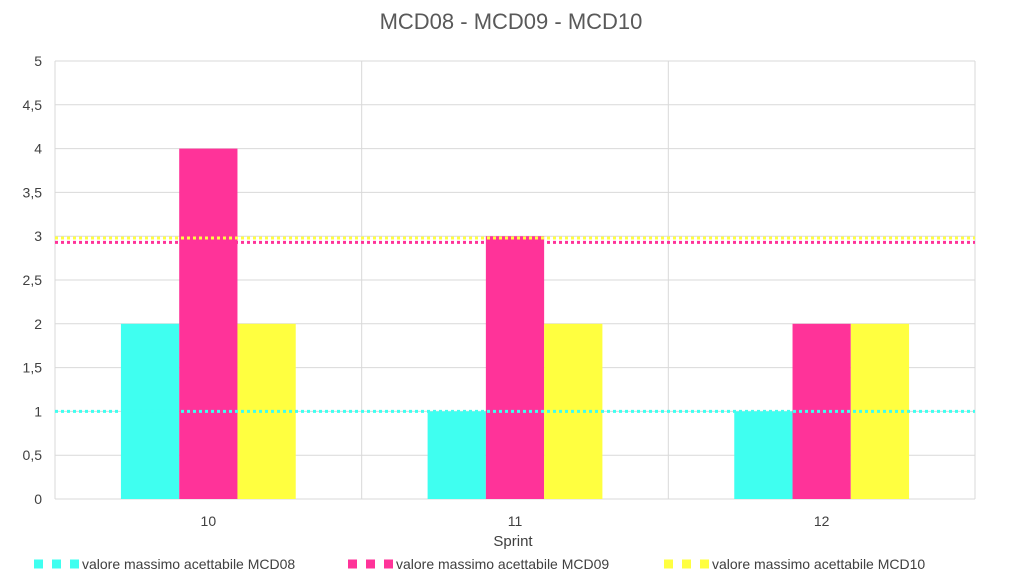  What do you see at coordinates (38, 149) in the screenshot?
I see `y-tick-label: 4` at bounding box center [38, 149].